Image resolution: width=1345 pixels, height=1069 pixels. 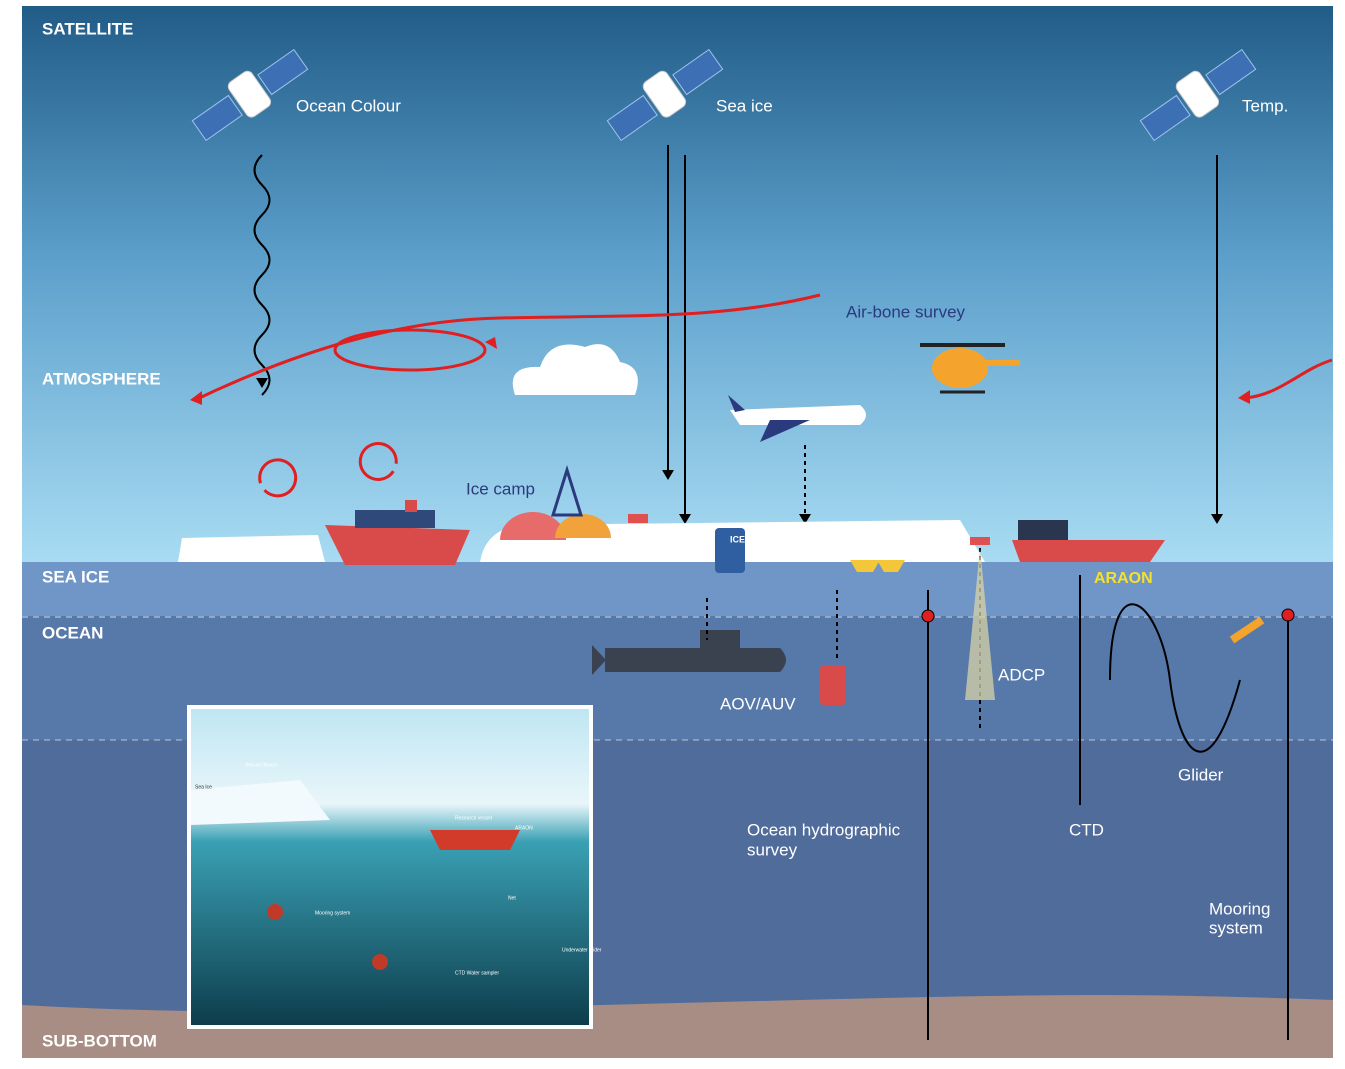 I want to click on layer-label: ATMOSPHERE, so click(x=101, y=378).